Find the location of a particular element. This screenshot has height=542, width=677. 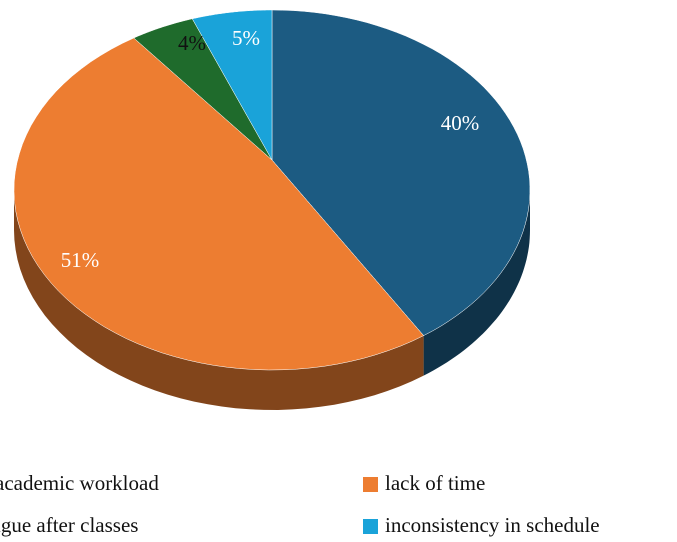

legend-label: lack of time is located at coordinates (435, 483).